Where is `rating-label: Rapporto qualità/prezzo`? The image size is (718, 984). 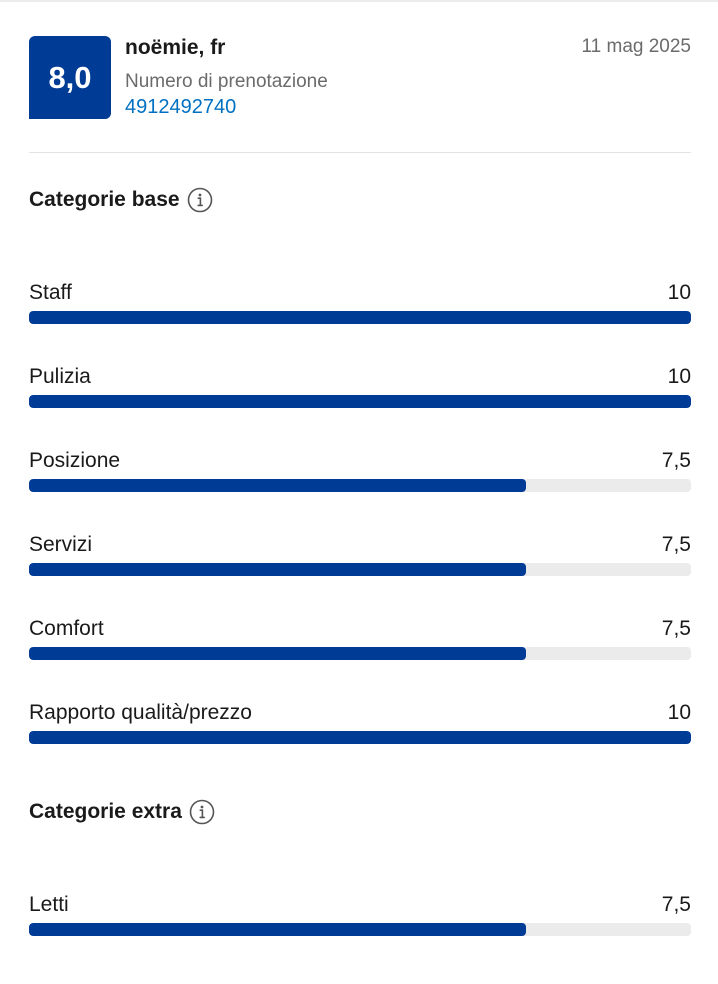
rating-label: Rapporto qualità/prezzo is located at coordinates (140, 712).